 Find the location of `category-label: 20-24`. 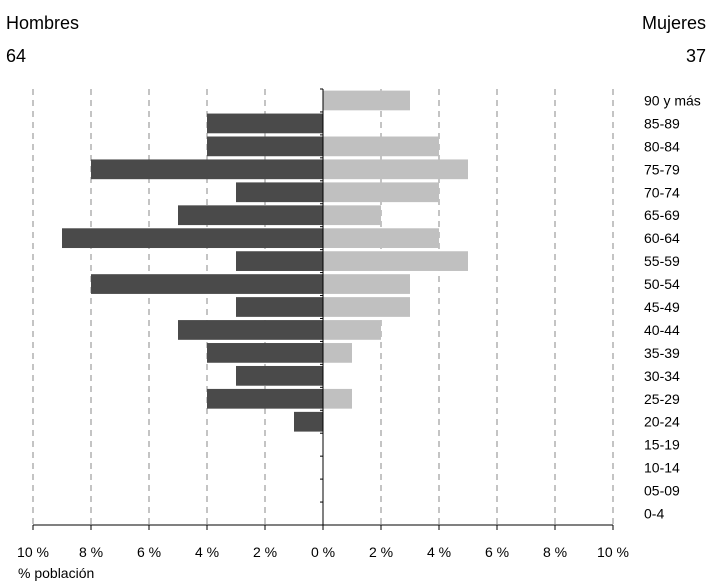

category-label: 20-24 is located at coordinates (662, 422).